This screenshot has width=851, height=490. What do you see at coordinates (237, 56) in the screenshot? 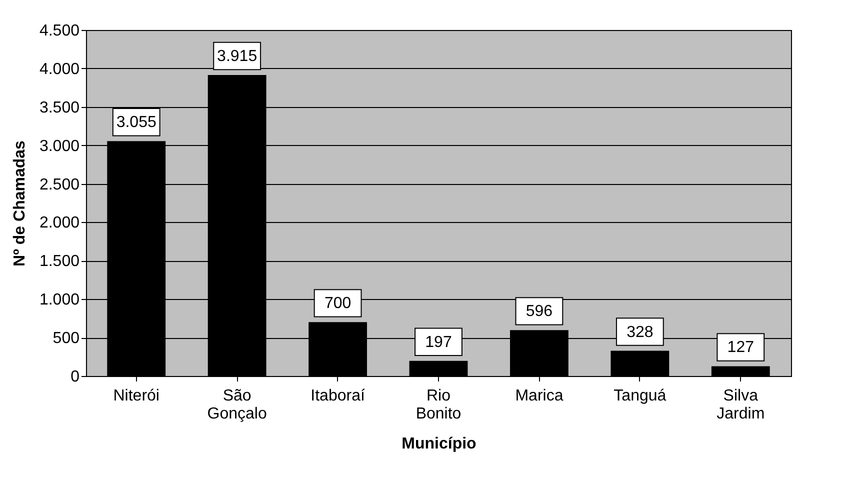
I see `data-label: 3.915` at bounding box center [237, 56].